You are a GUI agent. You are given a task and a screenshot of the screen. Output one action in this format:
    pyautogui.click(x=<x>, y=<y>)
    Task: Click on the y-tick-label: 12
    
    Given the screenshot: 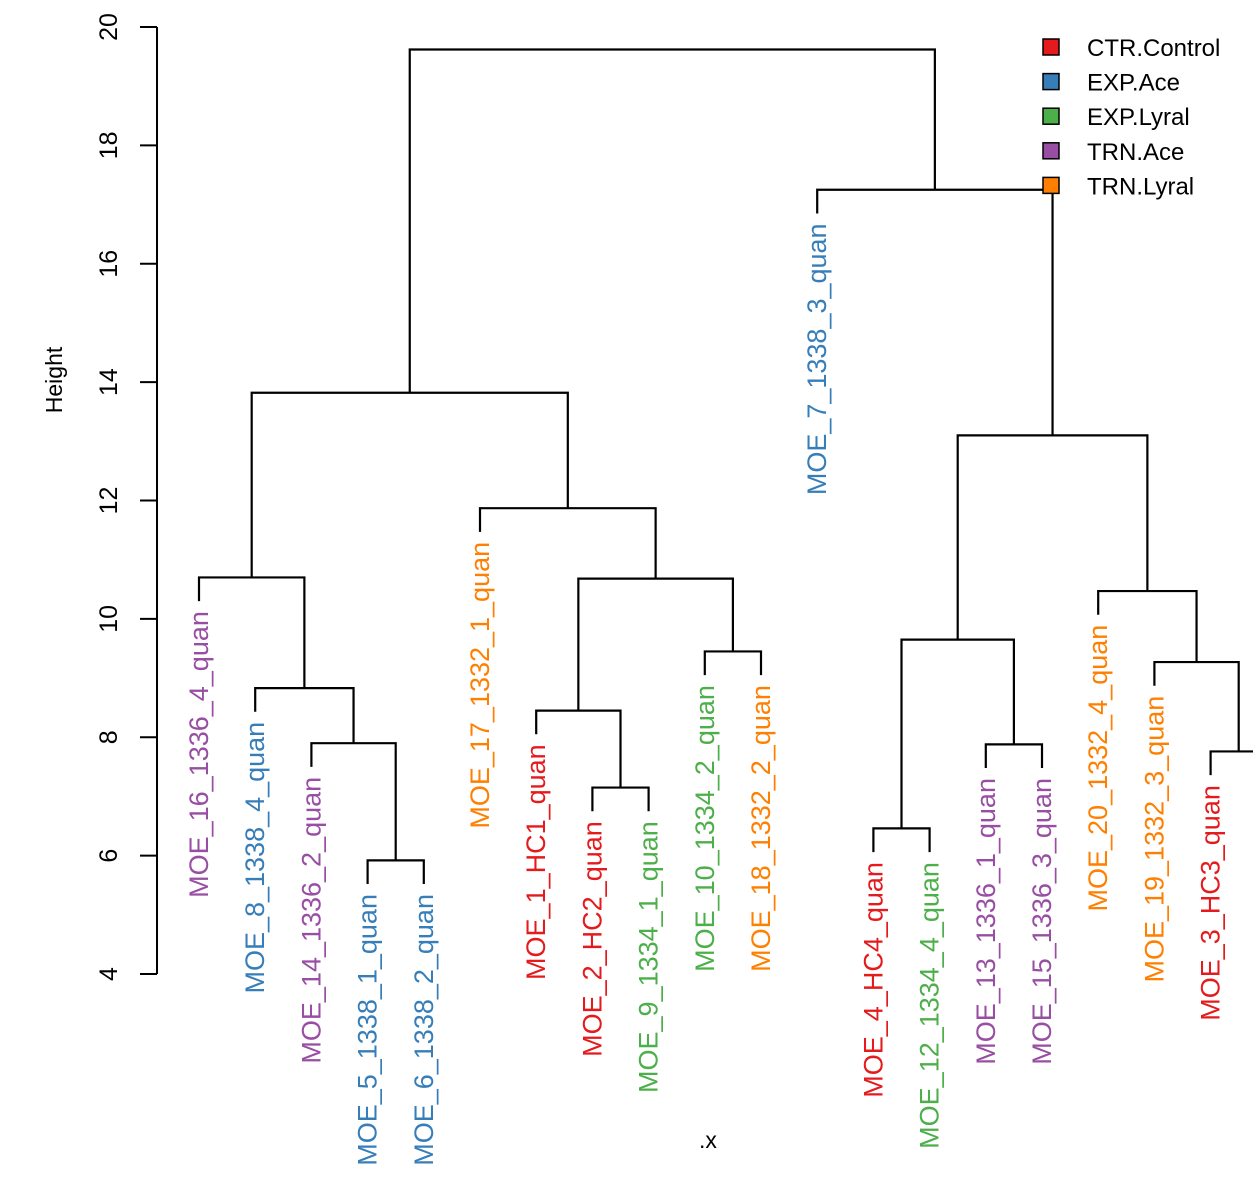 What is the action you would take?
    pyautogui.click(x=109, y=501)
    